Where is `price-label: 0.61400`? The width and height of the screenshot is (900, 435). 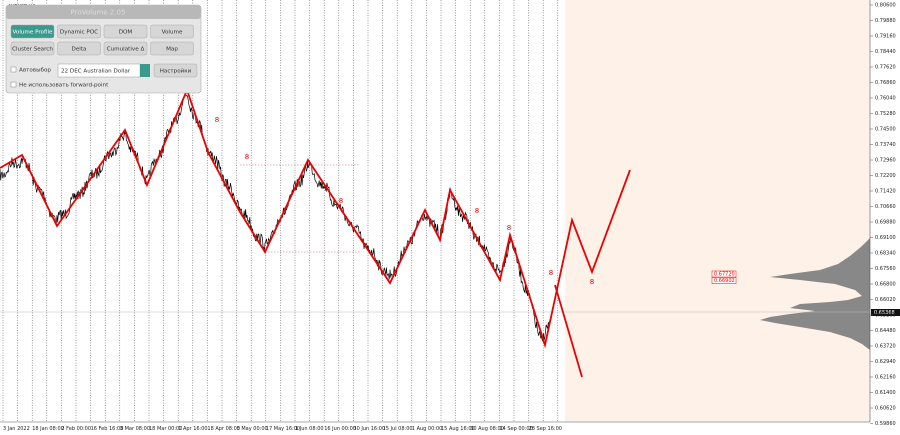 price-label: 0.61400 is located at coordinates (885, 393).